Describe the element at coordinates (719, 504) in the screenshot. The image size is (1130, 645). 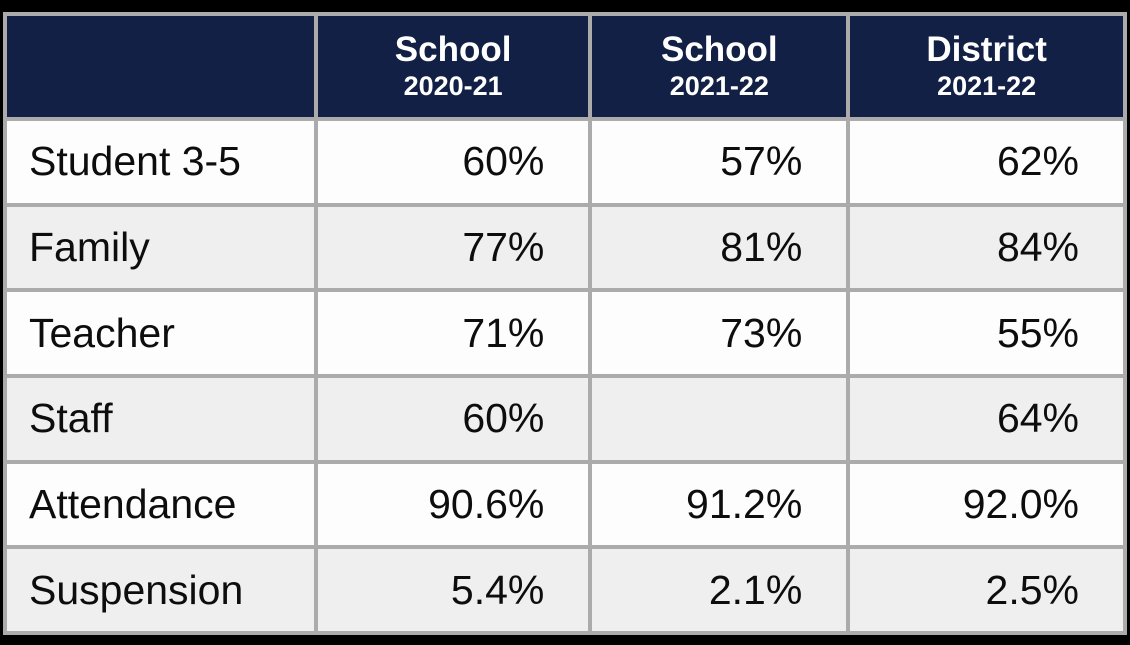
I see `row-value: 91.2%` at that location.